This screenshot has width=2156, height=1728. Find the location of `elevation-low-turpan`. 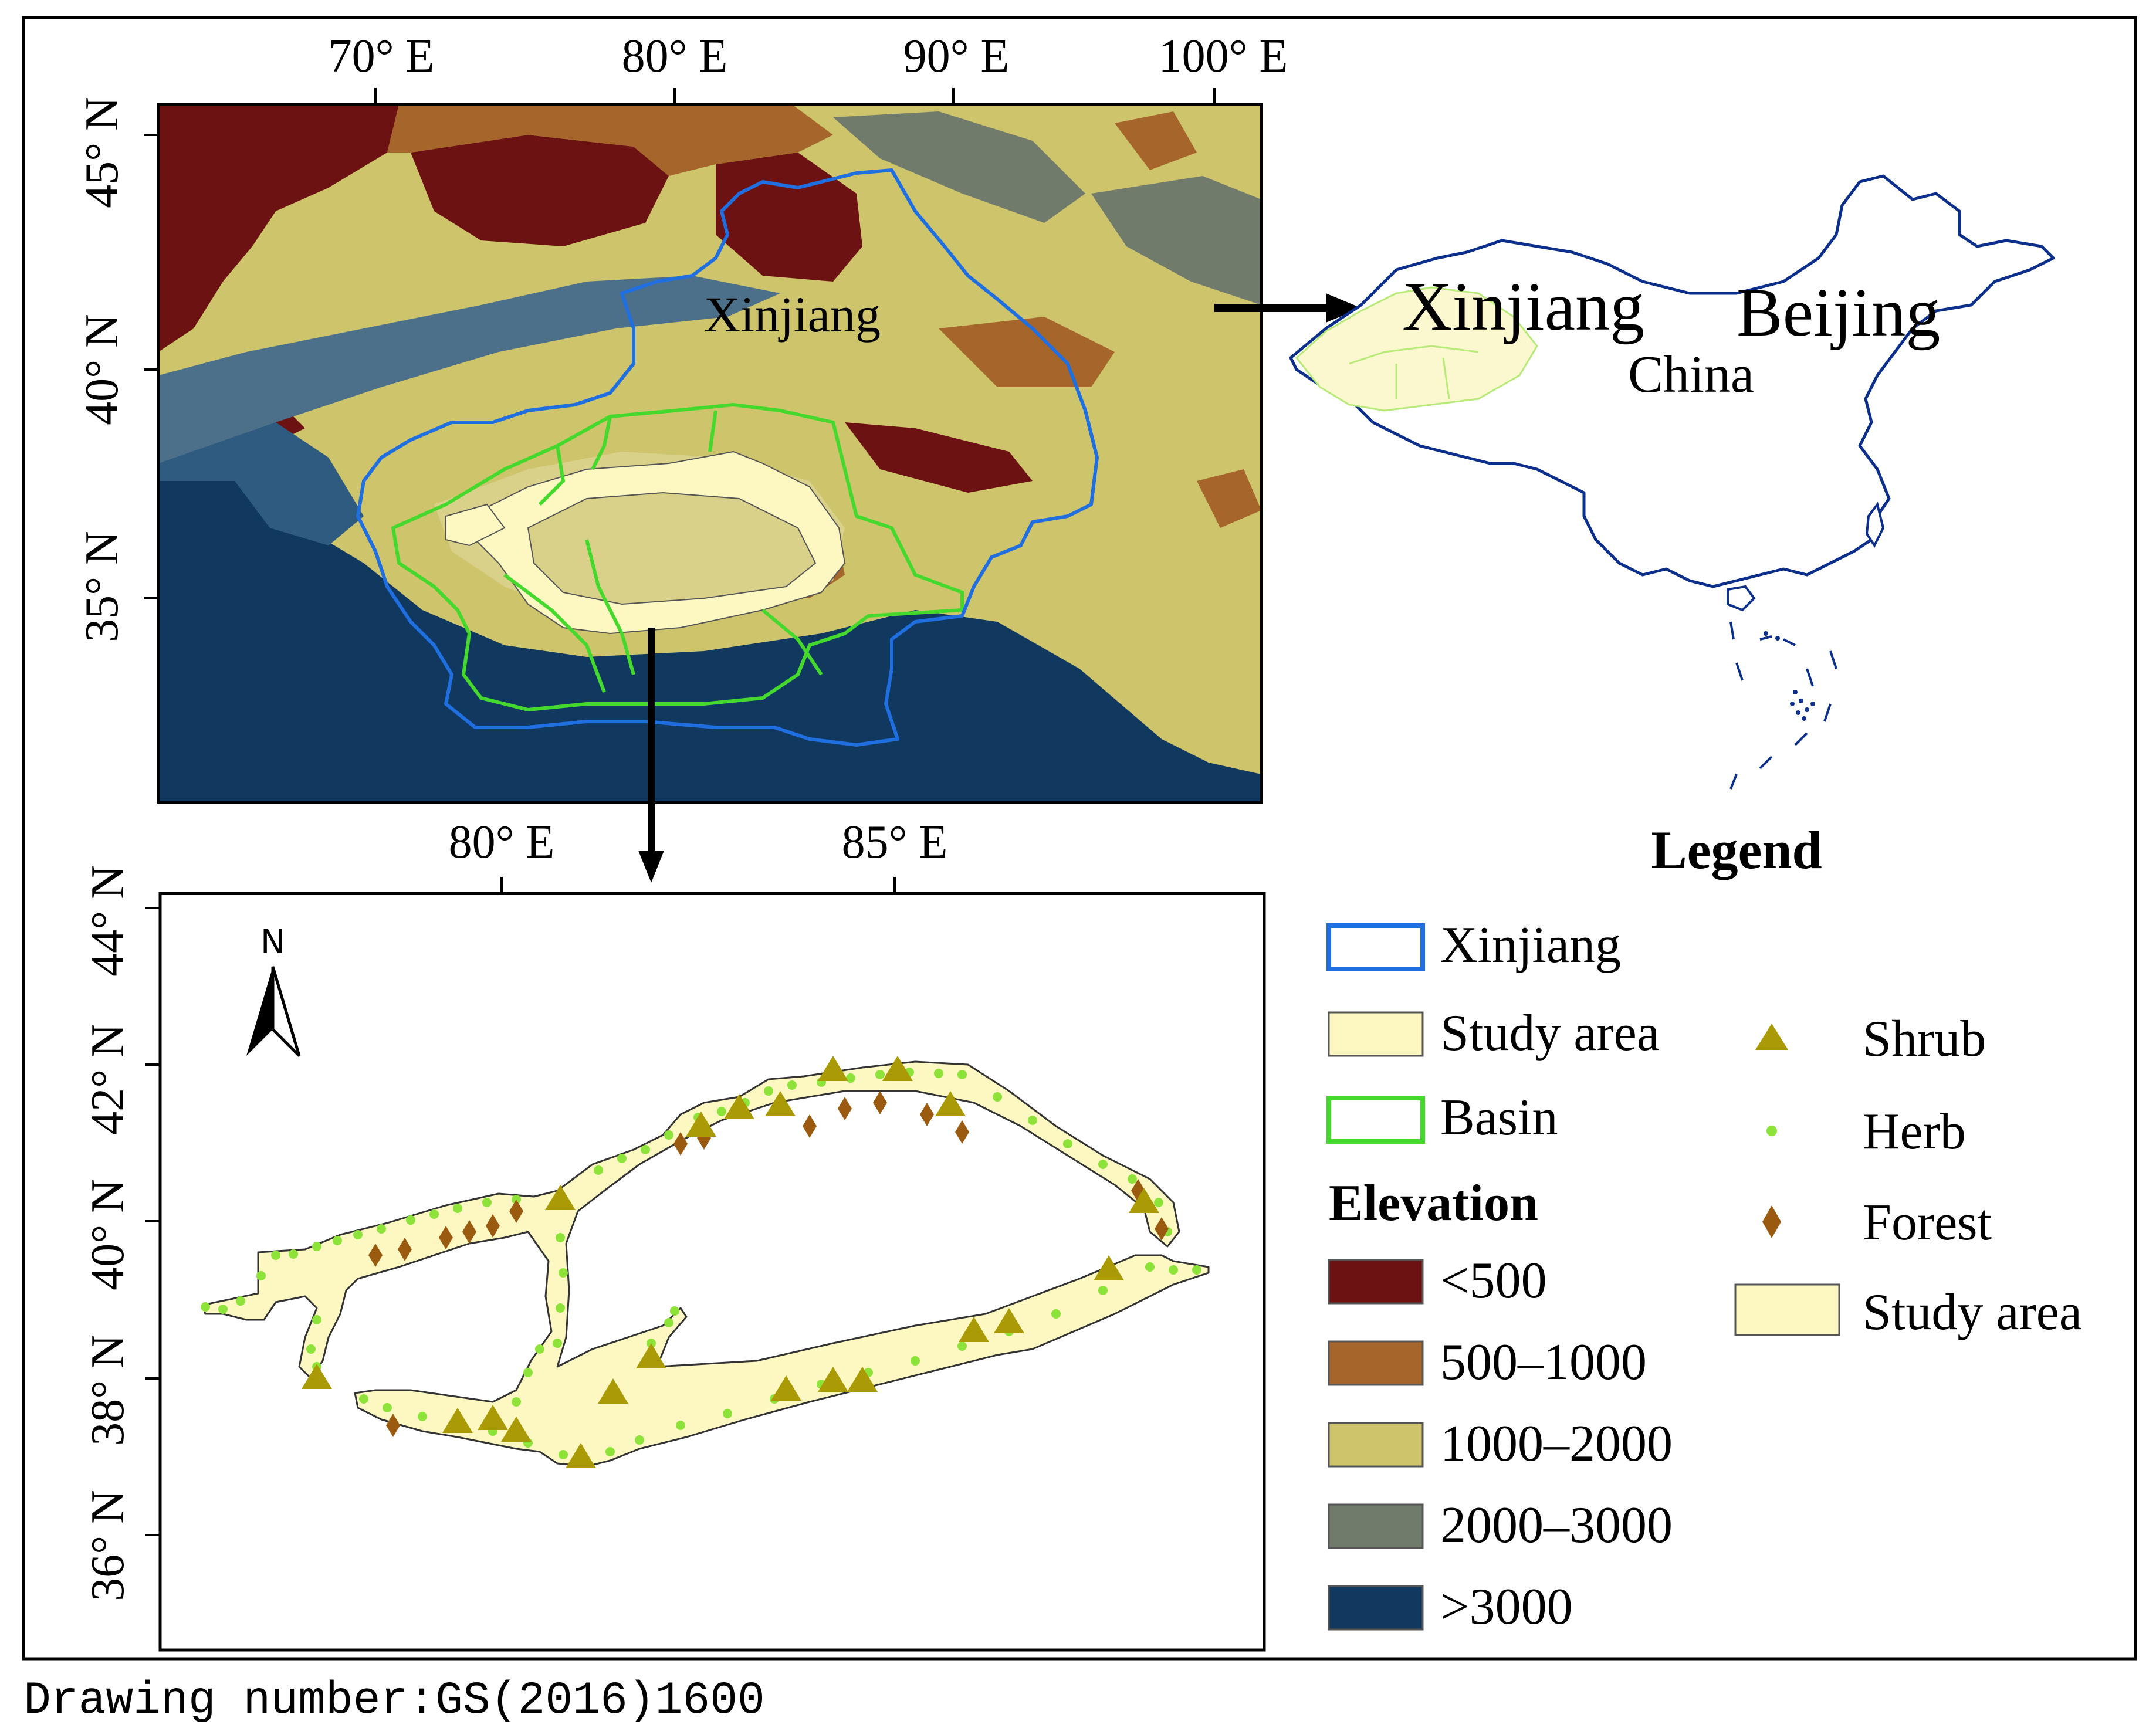

elevation-low-turpan is located at coordinates (939, 457).